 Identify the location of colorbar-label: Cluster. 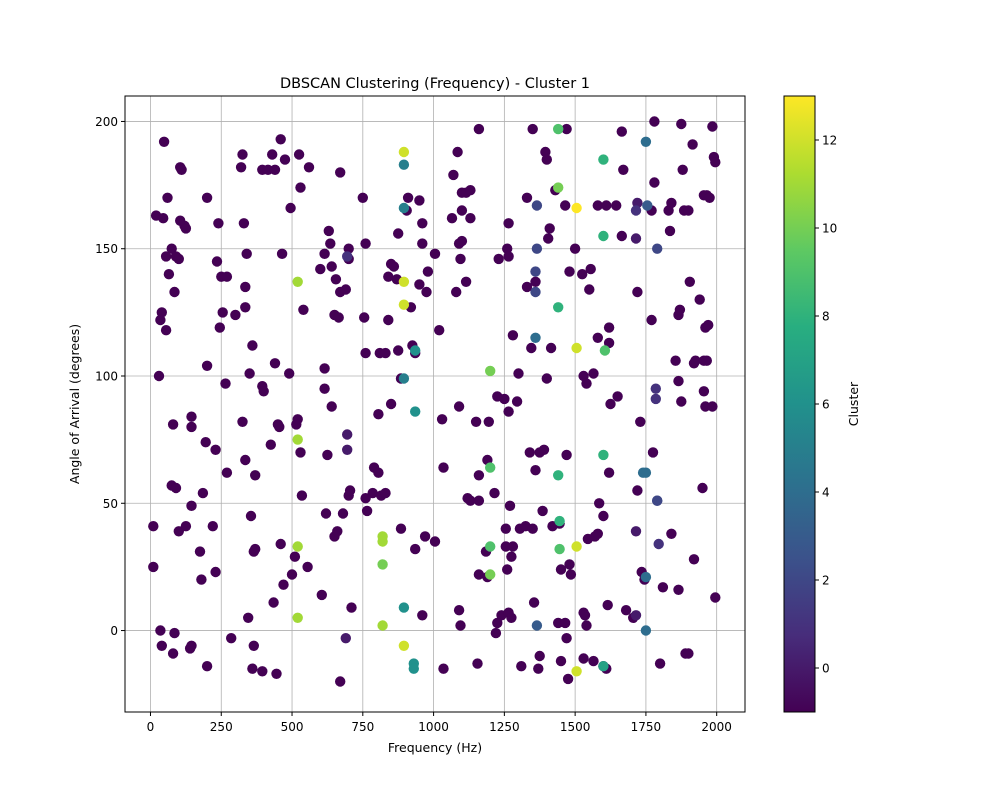
(853, 403).